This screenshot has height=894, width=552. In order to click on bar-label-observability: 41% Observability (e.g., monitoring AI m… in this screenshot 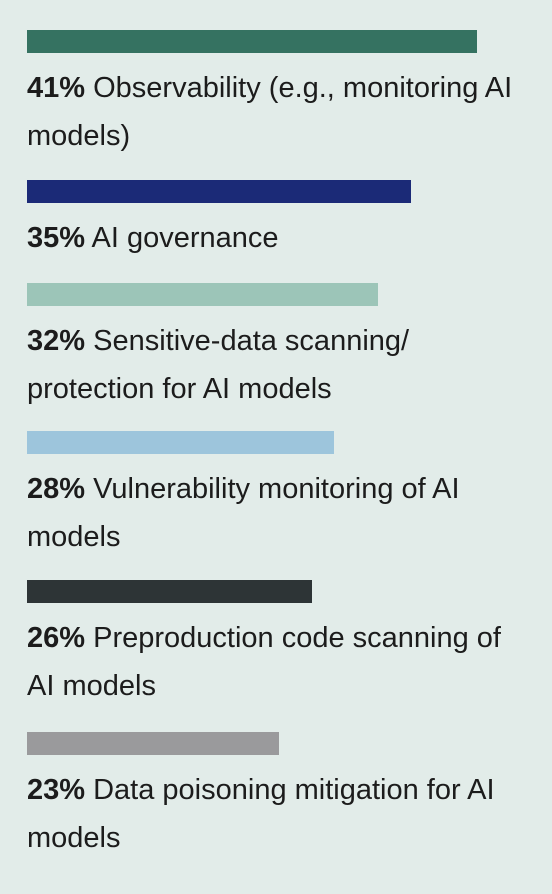, I will do `click(277, 112)`.